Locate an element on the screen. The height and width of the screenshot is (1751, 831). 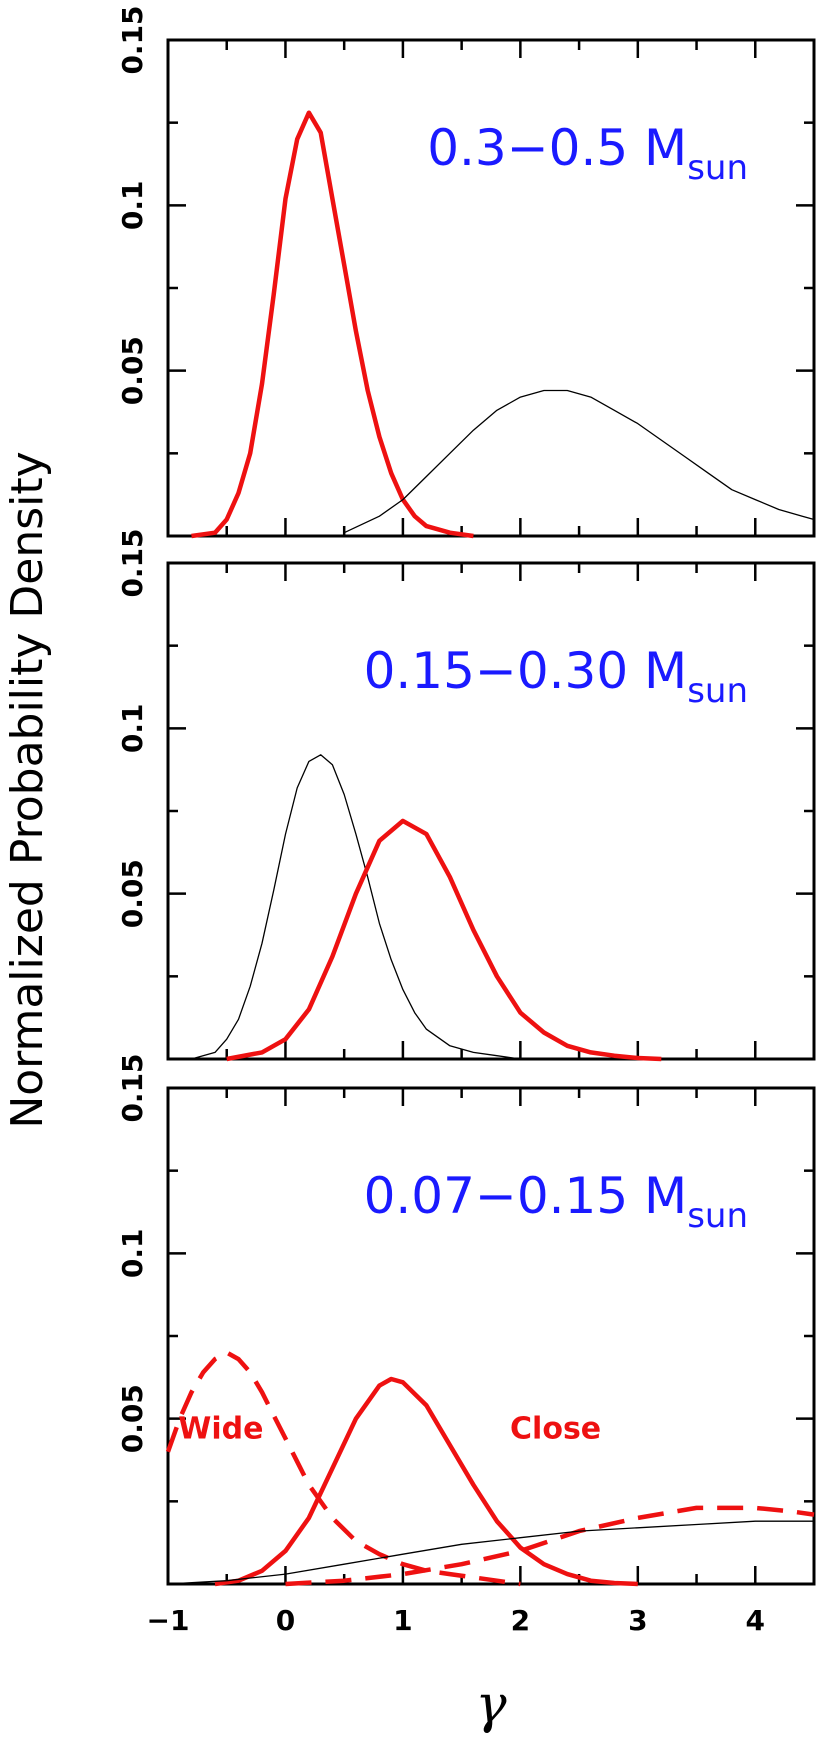
panel-title-main: 0.15−0.30 M is located at coordinates (526, 671).